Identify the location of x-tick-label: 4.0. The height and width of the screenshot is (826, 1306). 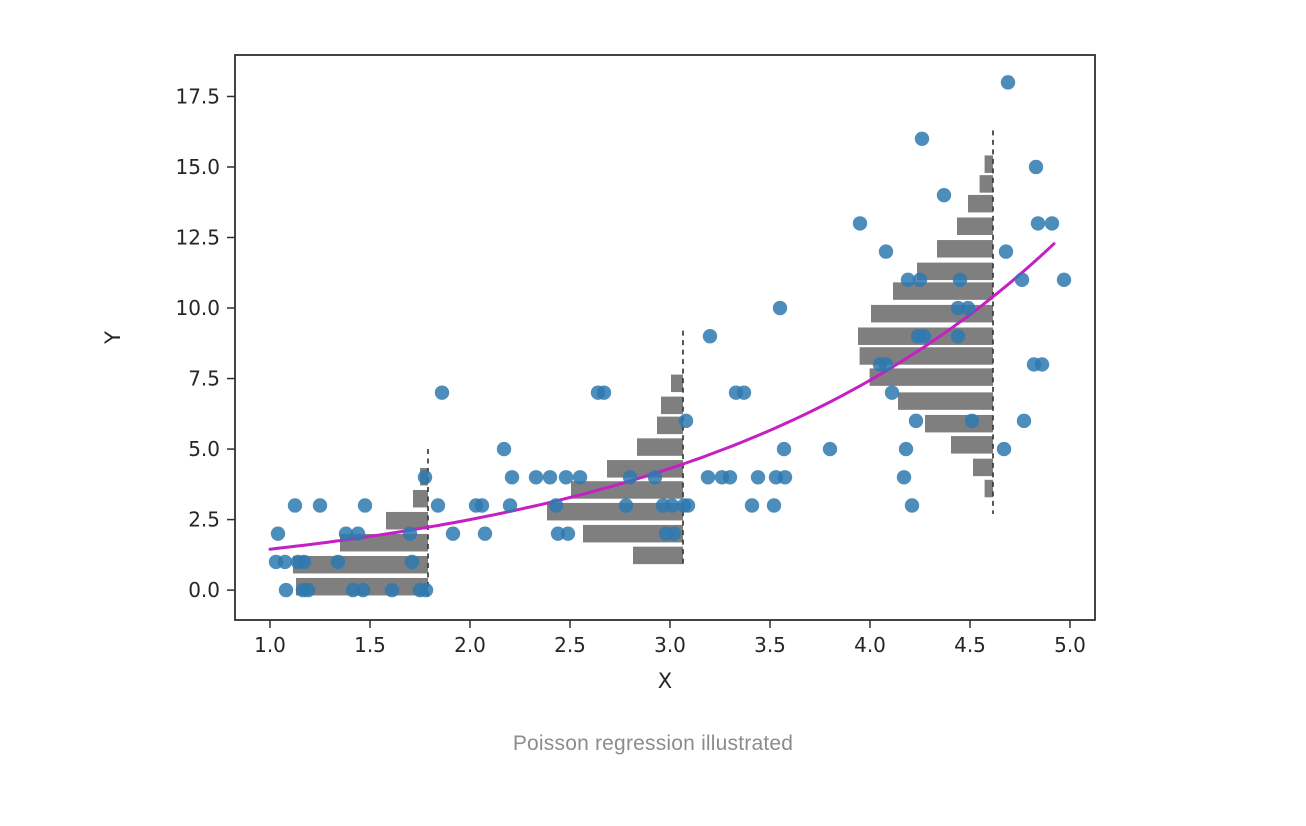
(870, 645).